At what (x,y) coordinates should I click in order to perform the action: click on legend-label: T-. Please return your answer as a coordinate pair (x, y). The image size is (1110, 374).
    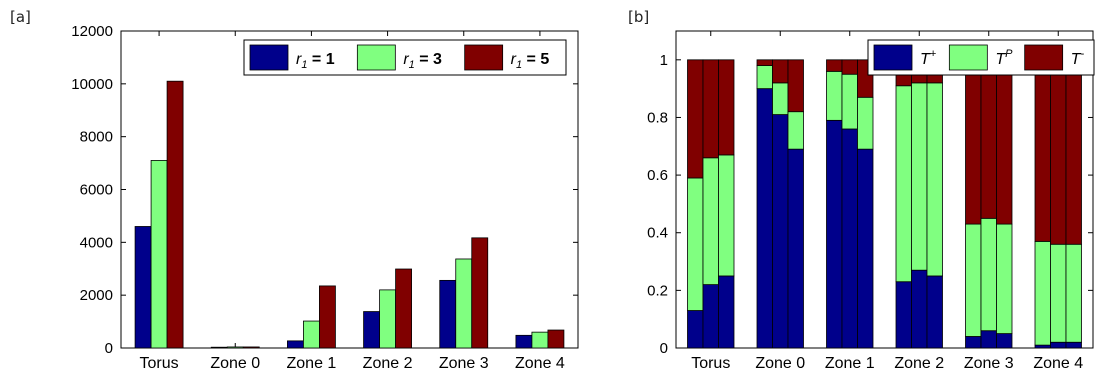
    Looking at the image, I should click on (1078, 58).